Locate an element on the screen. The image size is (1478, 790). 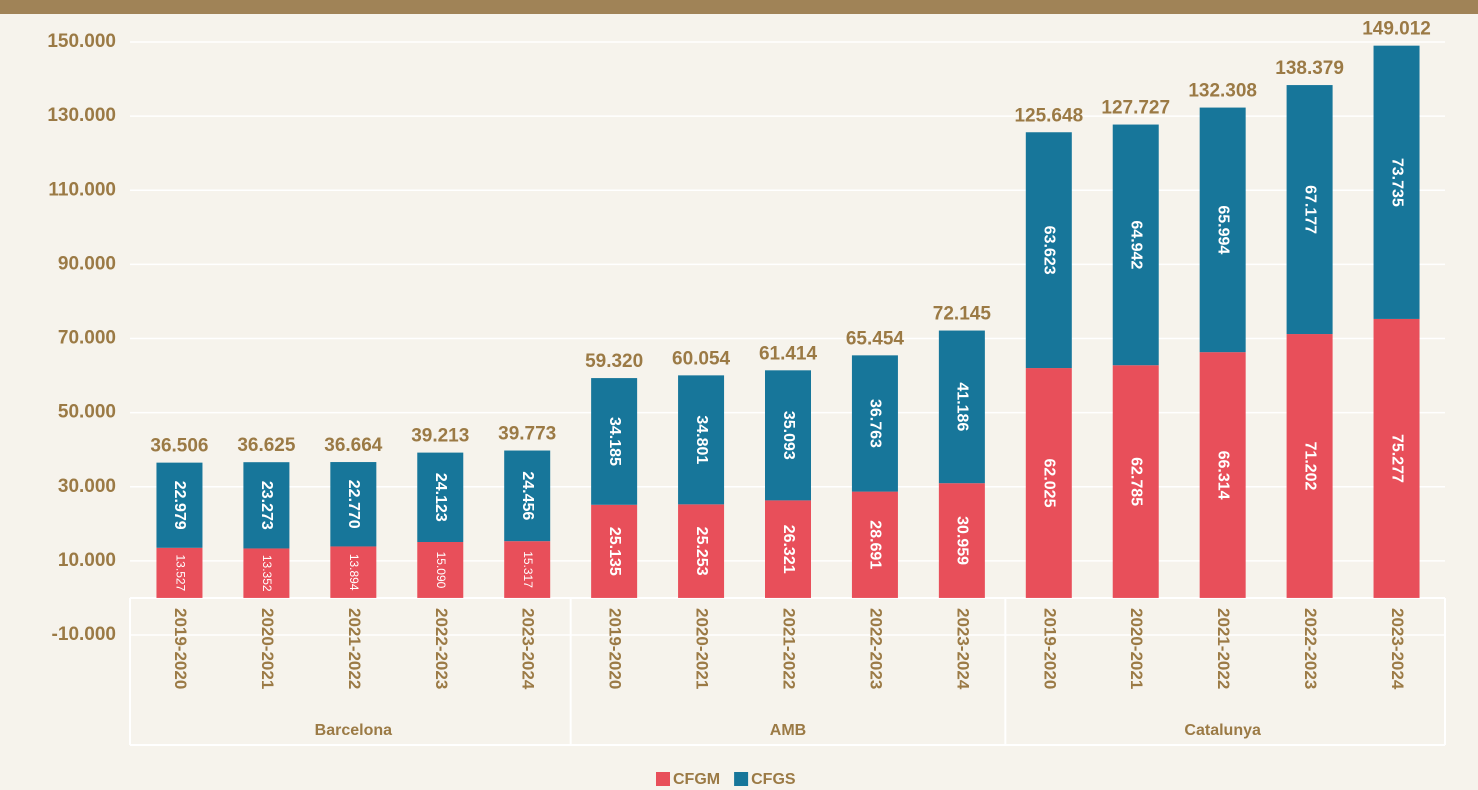
y-tick-label: 110.000 is located at coordinates (82, 189).